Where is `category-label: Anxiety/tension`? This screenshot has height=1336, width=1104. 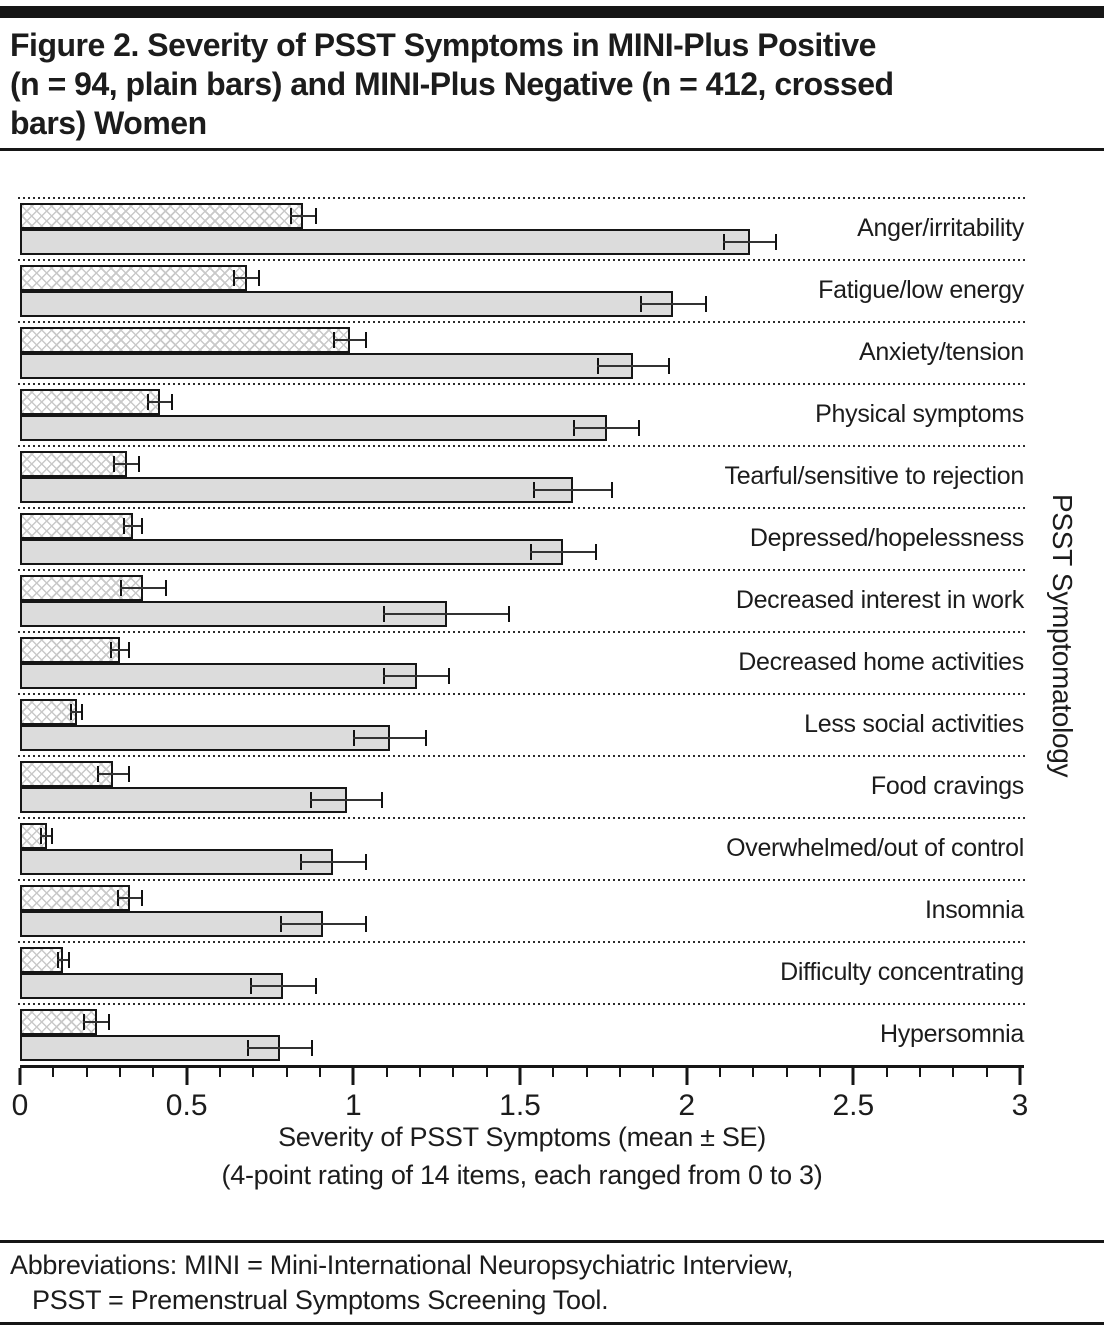
category-label: Anxiety/tension is located at coordinates (941, 351).